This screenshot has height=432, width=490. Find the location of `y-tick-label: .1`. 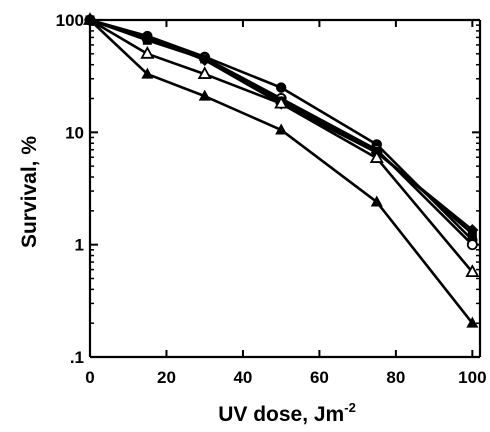

y-tick-label: .1 is located at coordinates (77, 357).